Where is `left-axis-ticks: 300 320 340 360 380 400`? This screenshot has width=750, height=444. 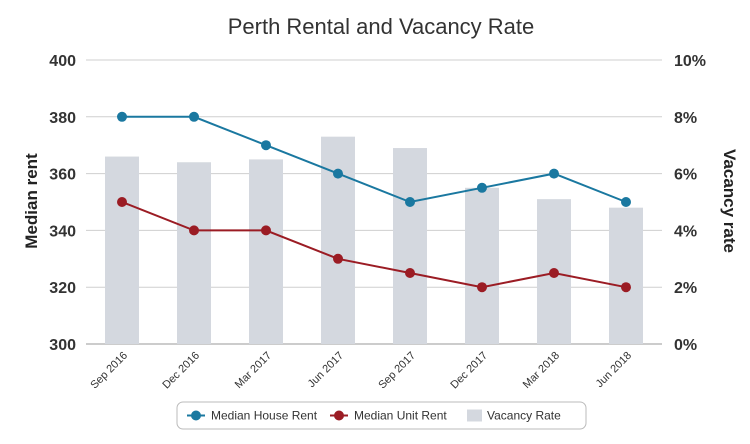 left-axis-ticks: 300 320 340 360 380 400 is located at coordinates (62, 203).